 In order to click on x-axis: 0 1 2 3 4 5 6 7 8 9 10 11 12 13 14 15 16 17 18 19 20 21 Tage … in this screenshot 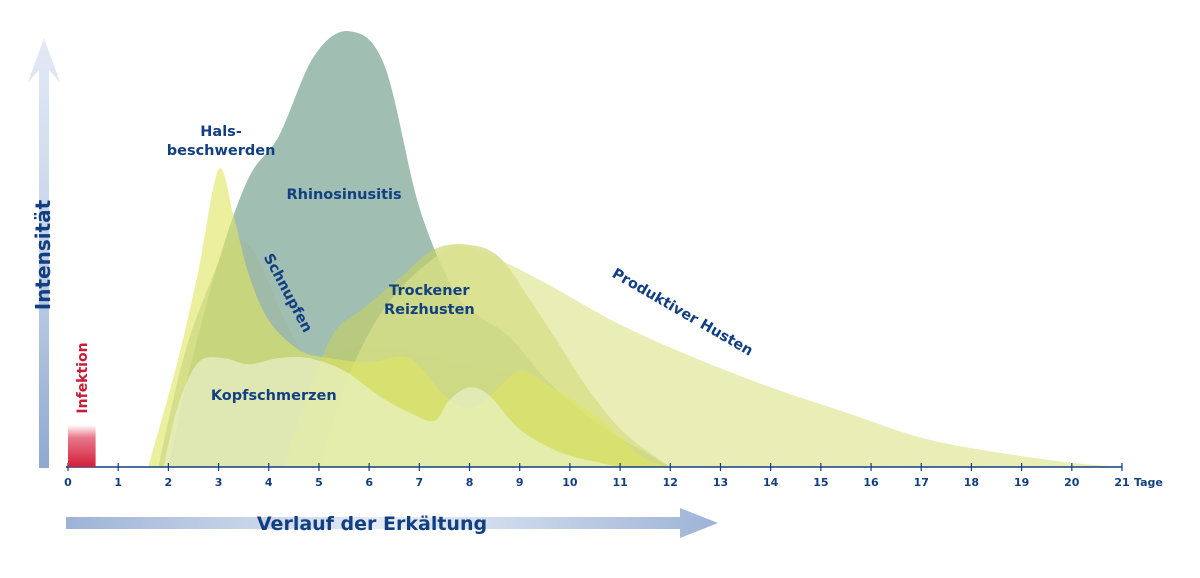, I will do `click(613, 500)`.